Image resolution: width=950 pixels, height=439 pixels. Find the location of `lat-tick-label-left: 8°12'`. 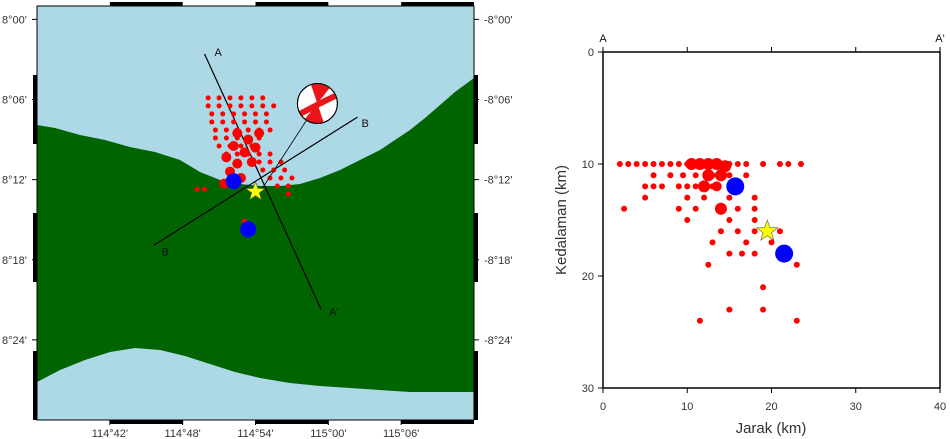

lat-tick-label-left: 8°12' is located at coordinates (14, 181).